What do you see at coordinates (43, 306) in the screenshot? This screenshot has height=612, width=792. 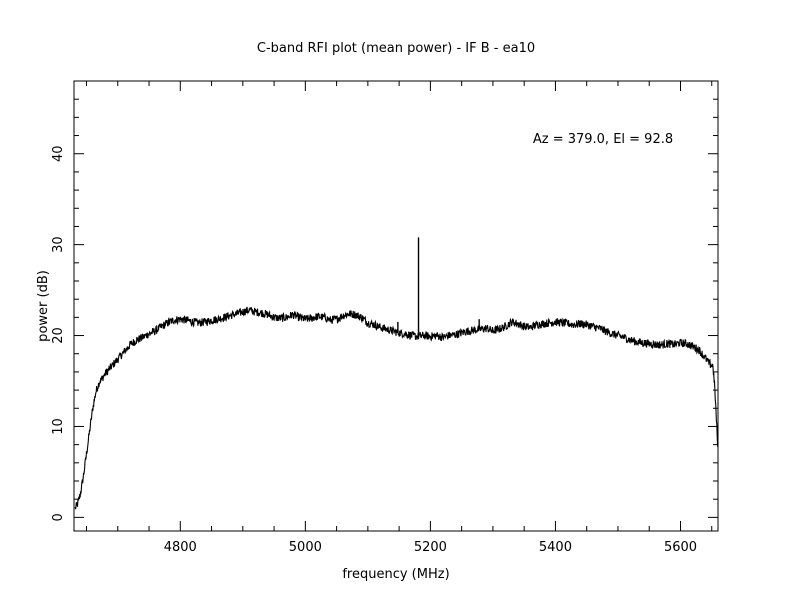 I see `y-axis-label: power (dB)` at bounding box center [43, 306].